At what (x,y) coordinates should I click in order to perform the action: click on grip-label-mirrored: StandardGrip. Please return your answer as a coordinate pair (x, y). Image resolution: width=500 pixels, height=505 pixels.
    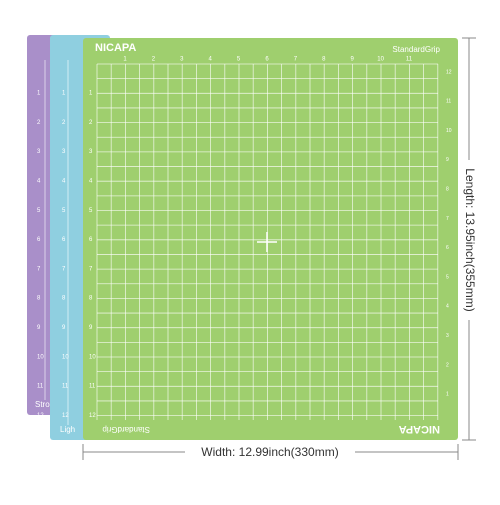
    Looking at the image, I should click on (126, 429).